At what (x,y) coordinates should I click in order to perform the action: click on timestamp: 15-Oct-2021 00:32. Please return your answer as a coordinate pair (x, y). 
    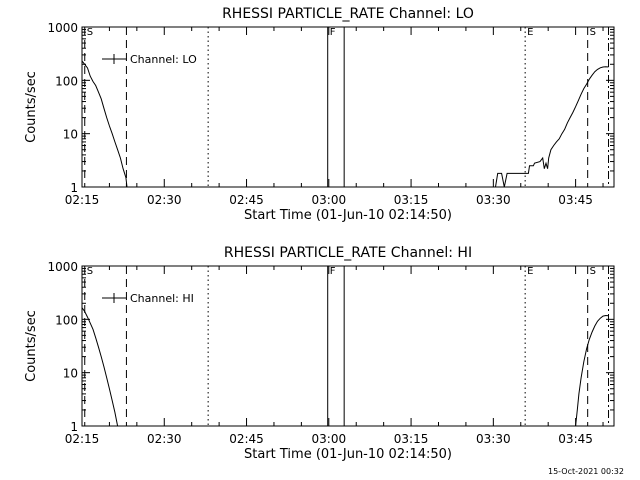
    Looking at the image, I should click on (586, 471).